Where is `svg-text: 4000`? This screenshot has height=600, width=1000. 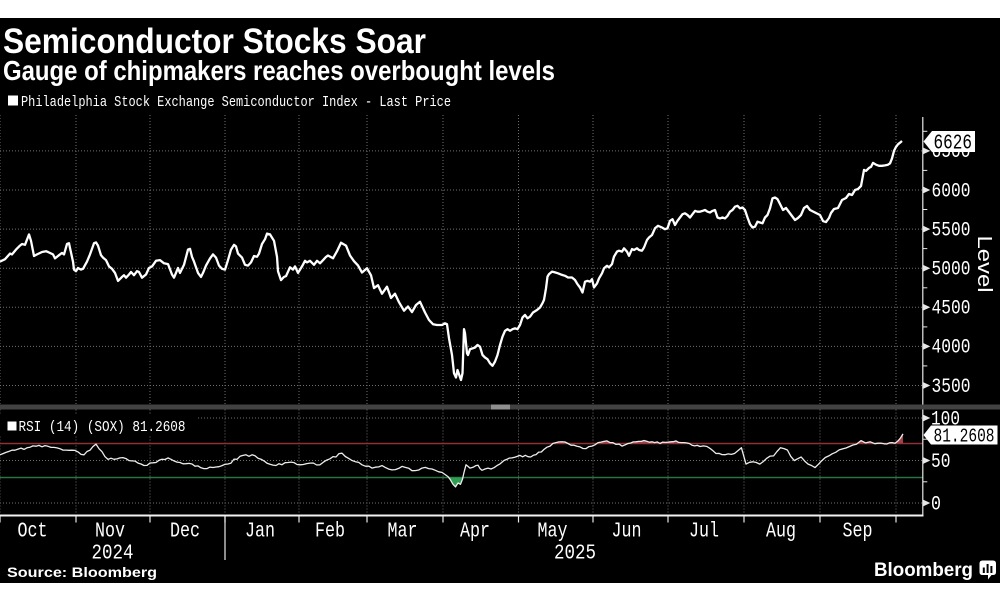 svg-text: 4000 is located at coordinates (951, 348).